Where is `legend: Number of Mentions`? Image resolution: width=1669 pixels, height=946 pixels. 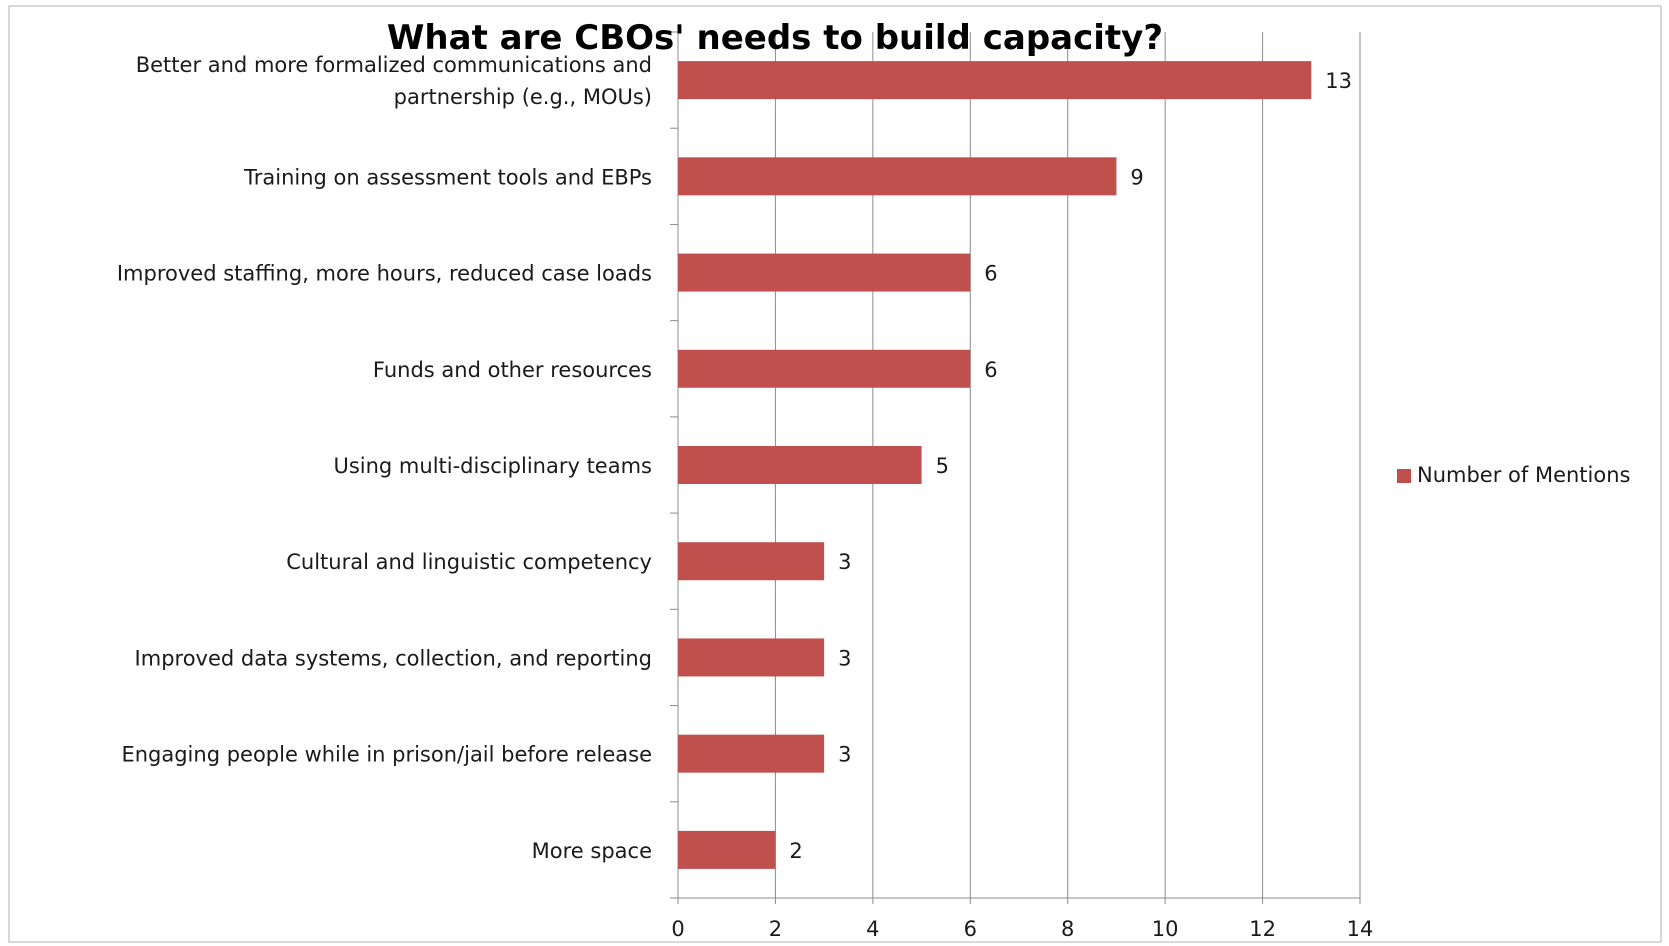 legend: Number of Mentions is located at coordinates (1513, 475).